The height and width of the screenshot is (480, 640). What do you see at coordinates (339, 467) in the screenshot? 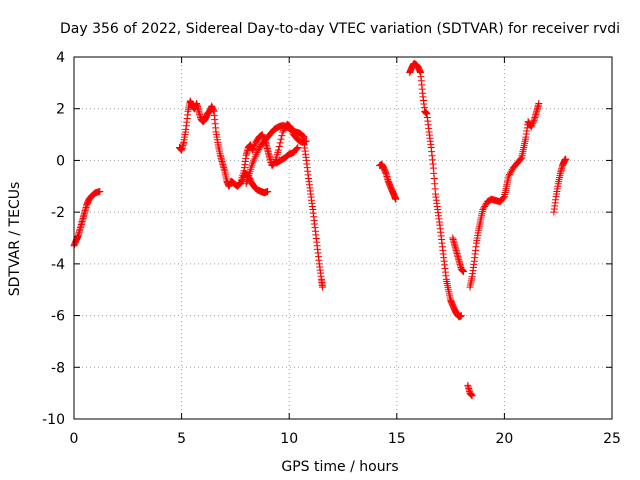
I see `x-axis-title: GPS time / hours` at bounding box center [339, 467].